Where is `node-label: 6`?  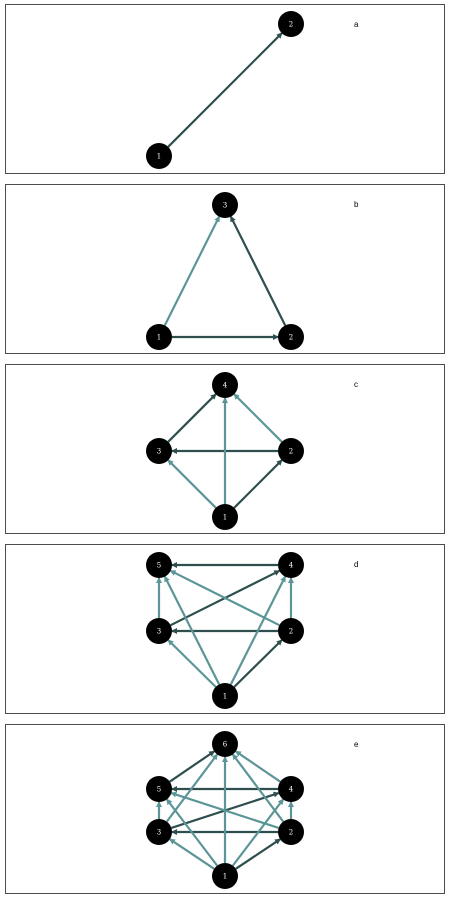
node-label: 6 is located at coordinates (225, 745).